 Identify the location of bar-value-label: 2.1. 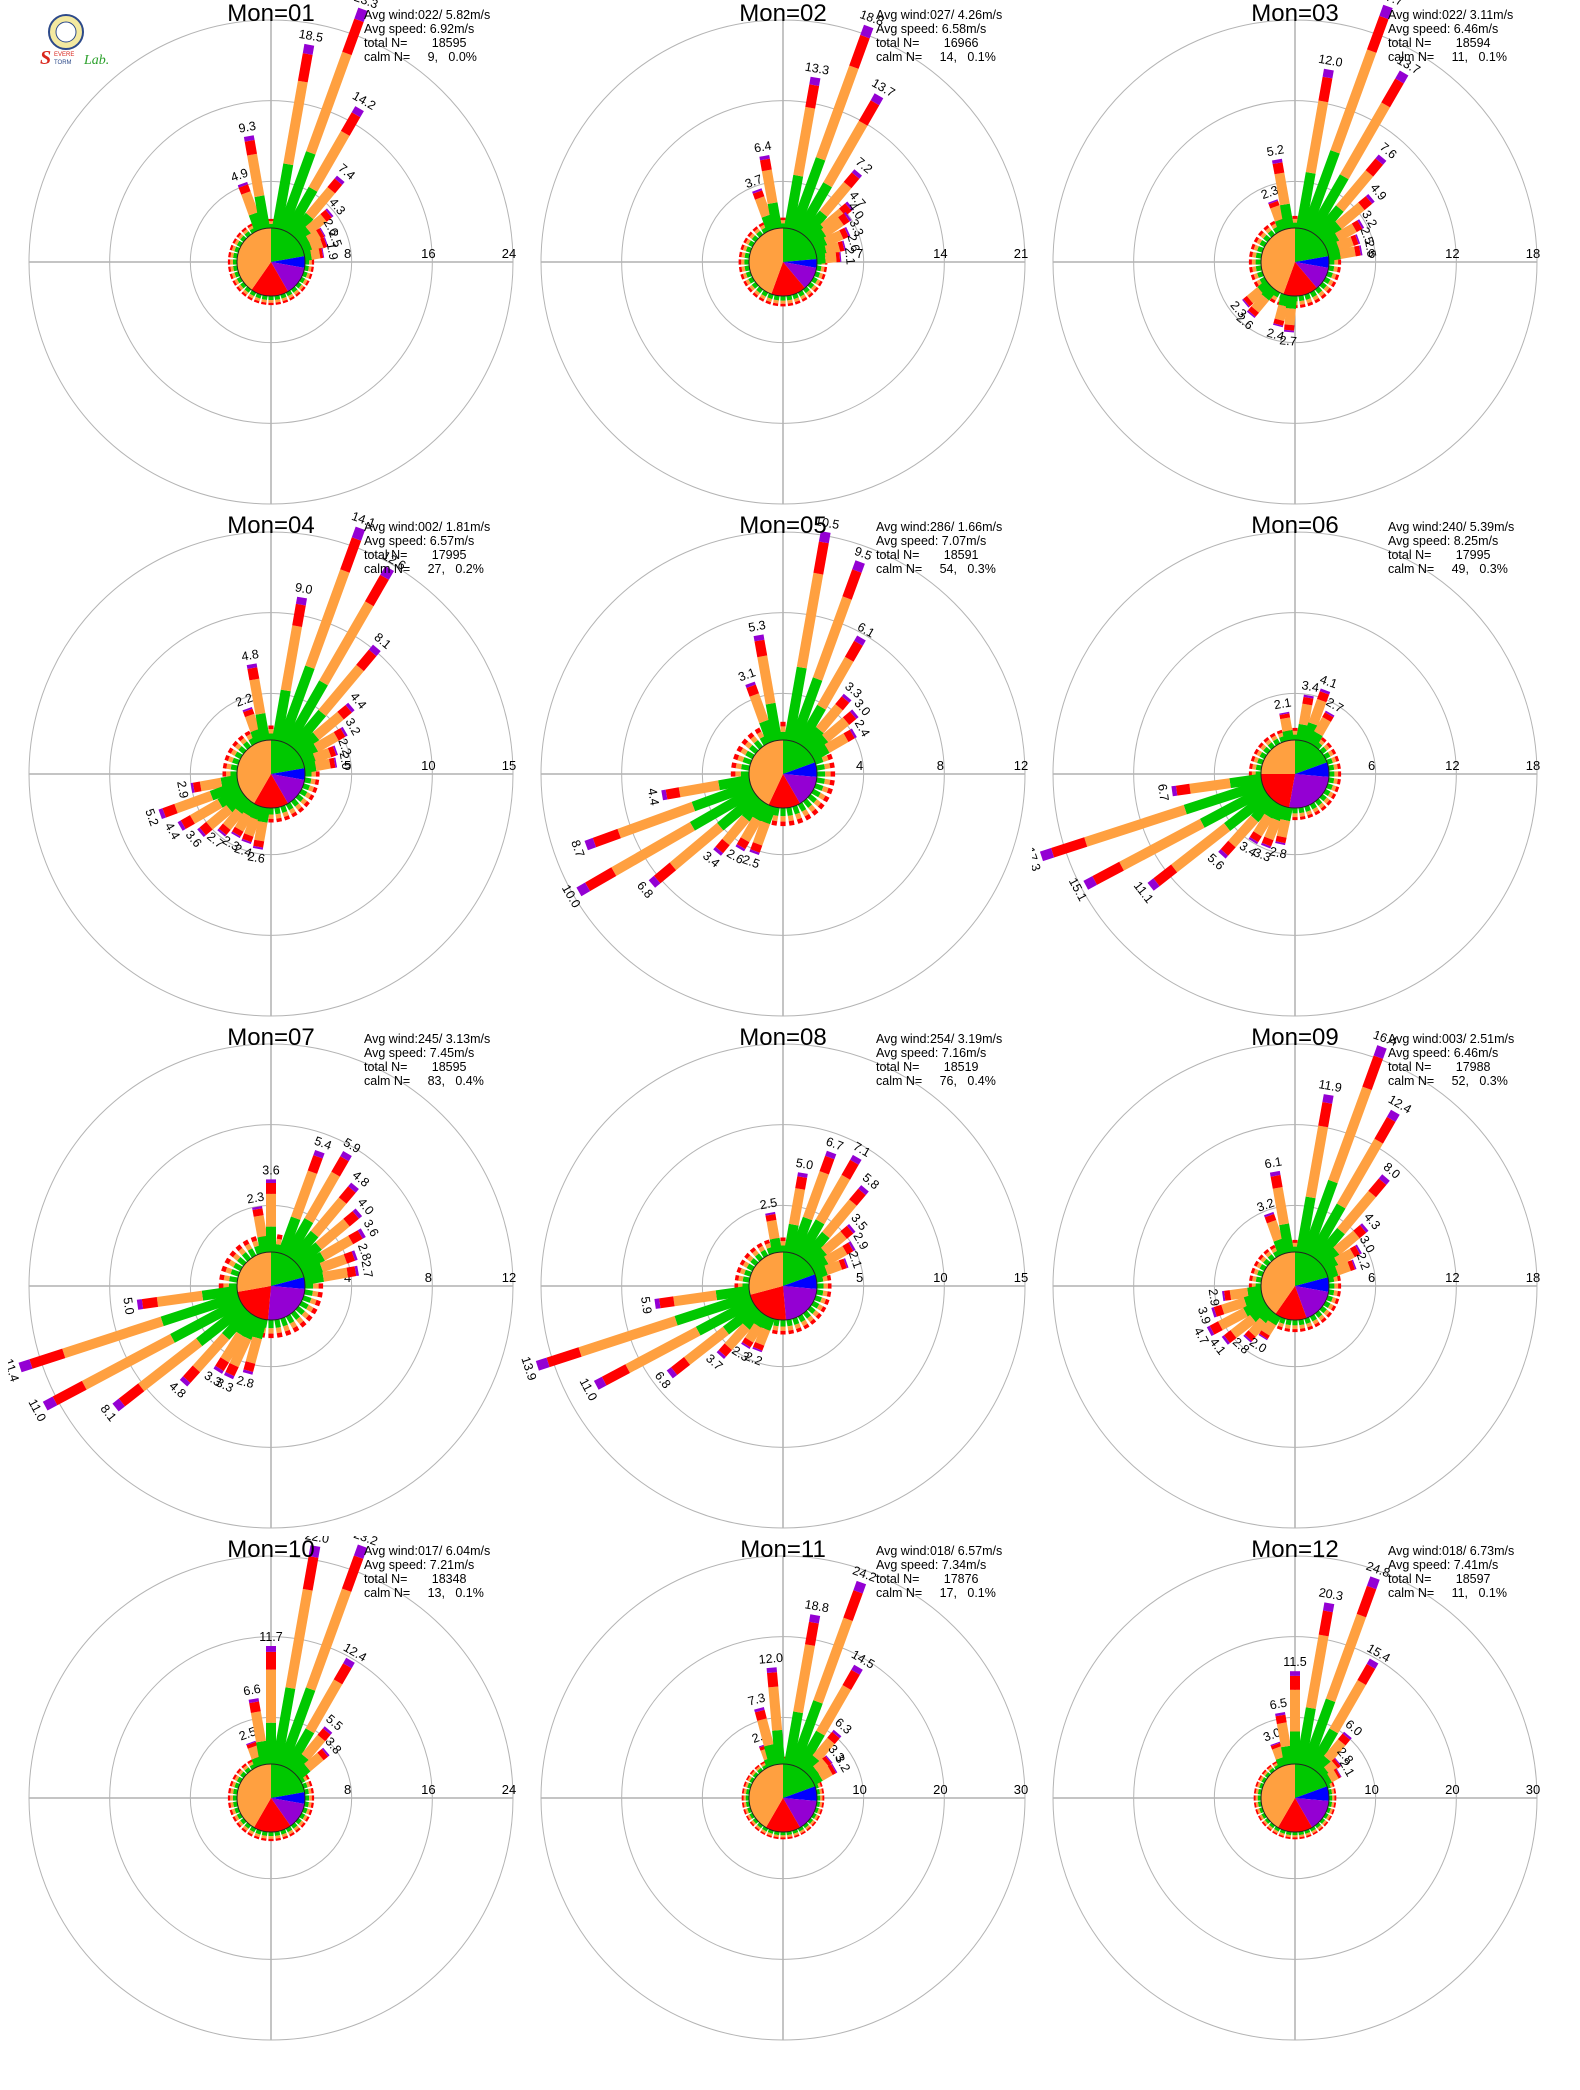
(1283, 703).